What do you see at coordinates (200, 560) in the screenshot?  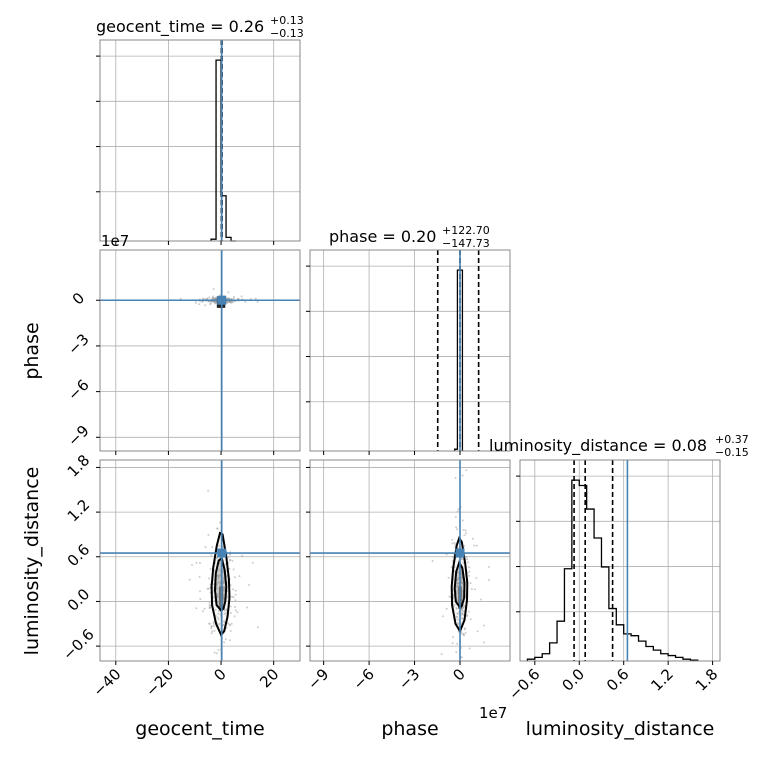 I see `panel-geocent_time-luminosity_distance-background` at bounding box center [200, 560].